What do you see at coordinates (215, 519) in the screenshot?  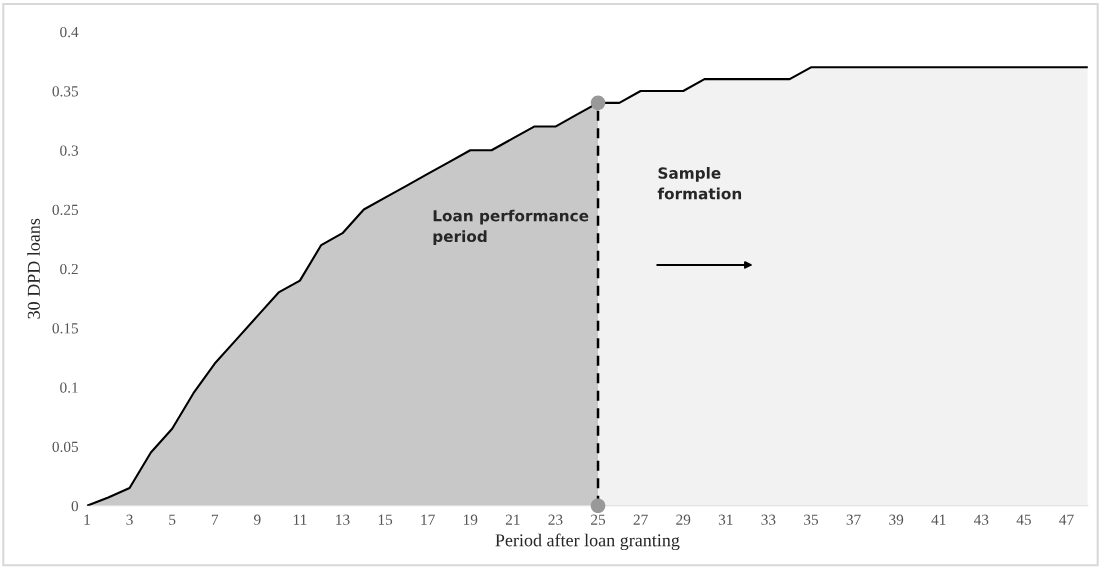 I see `x-tick-label: 7` at bounding box center [215, 519].